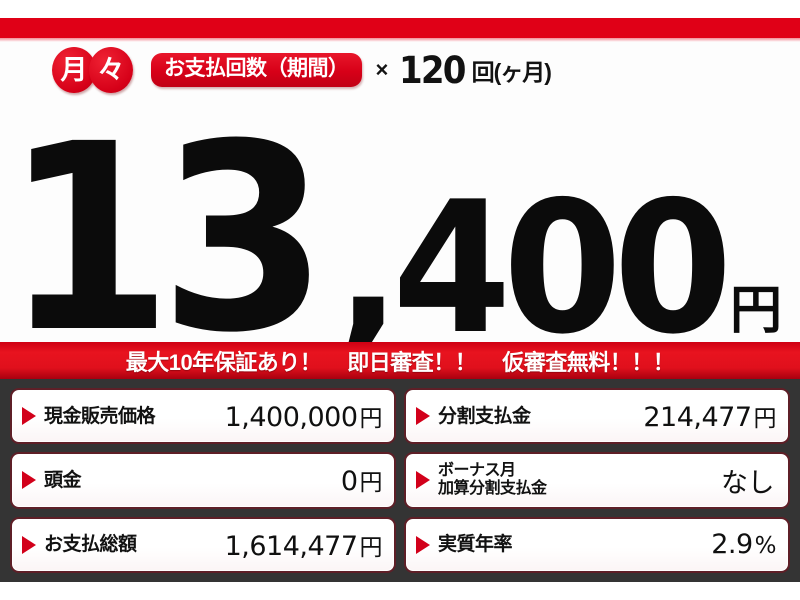 The width and height of the screenshot is (800, 600). I want to click on promo-item-warranty: 最大10年保証あり！, so click(223, 362).